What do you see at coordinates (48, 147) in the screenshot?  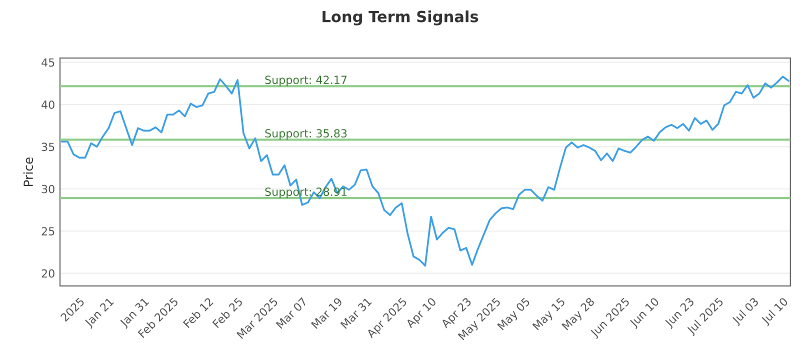 I see `y-tick-label: 35` at bounding box center [48, 147].